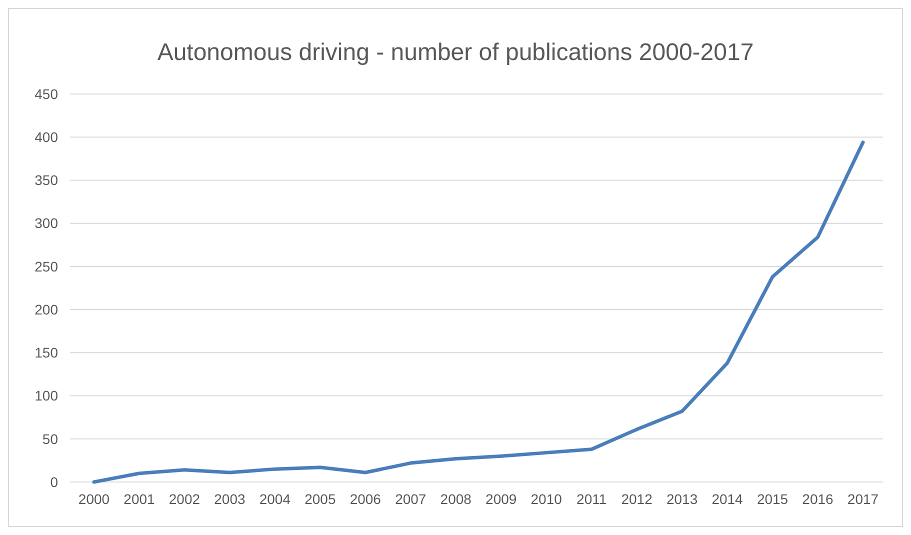  I want to click on y-tick-label: 150, so click(46, 352).